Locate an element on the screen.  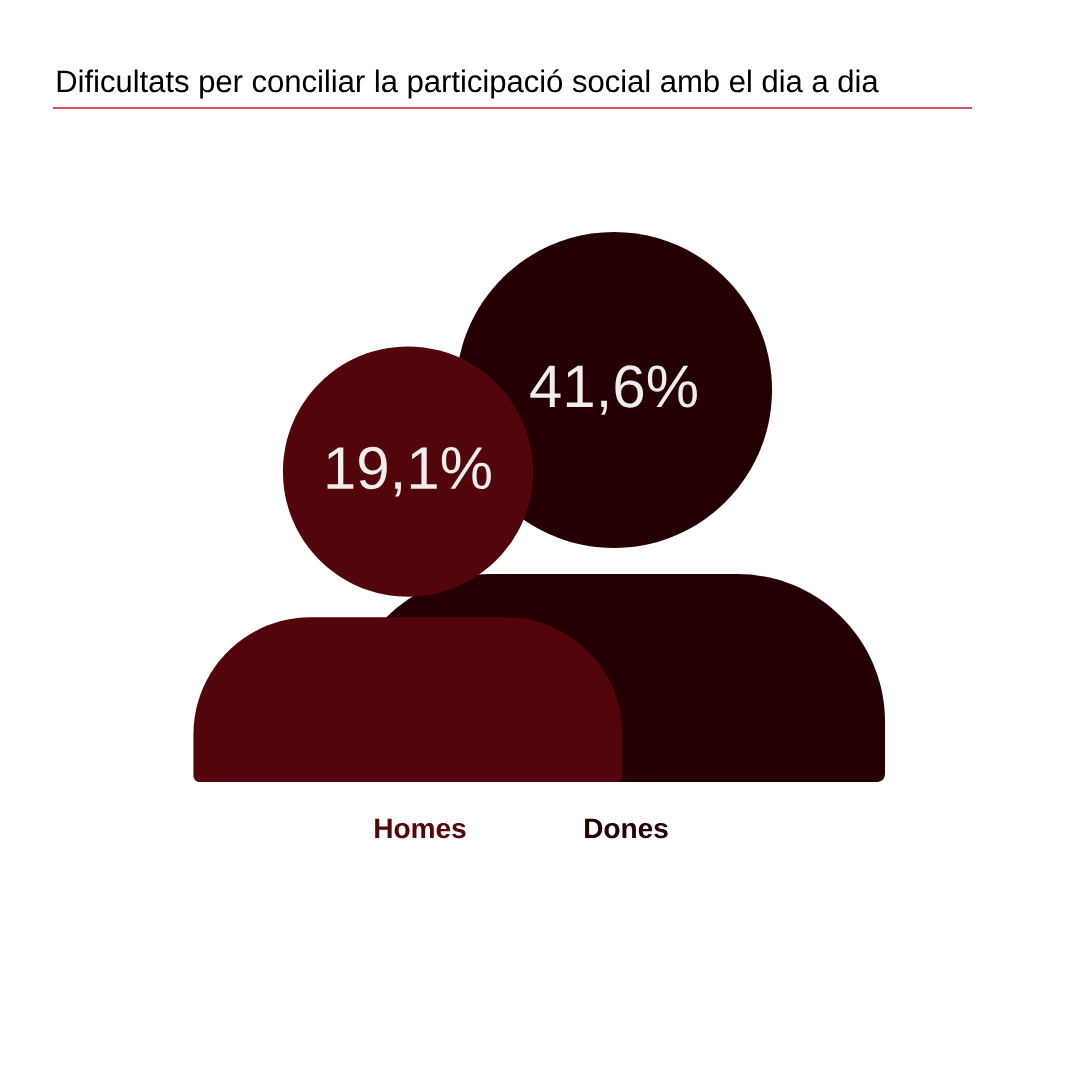
data-label: 19,1% is located at coordinates (409, 471).